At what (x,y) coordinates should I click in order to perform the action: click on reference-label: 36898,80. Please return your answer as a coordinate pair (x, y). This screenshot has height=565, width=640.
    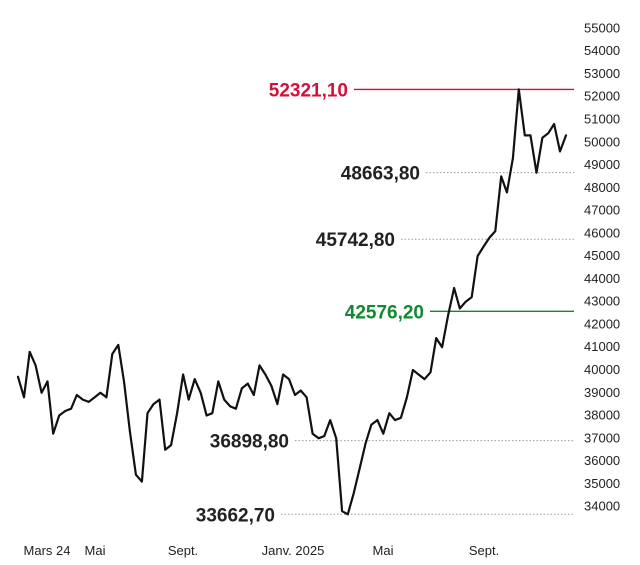
    Looking at the image, I should click on (249, 442).